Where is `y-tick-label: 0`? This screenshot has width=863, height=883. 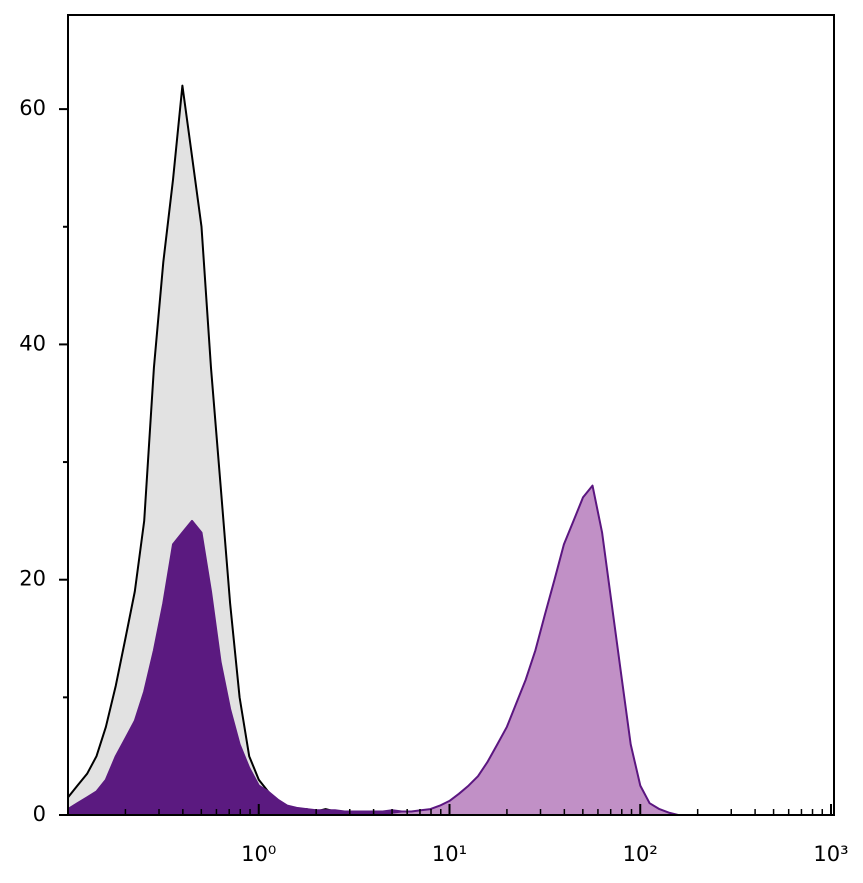 y-tick-label: 0 is located at coordinates (39, 814).